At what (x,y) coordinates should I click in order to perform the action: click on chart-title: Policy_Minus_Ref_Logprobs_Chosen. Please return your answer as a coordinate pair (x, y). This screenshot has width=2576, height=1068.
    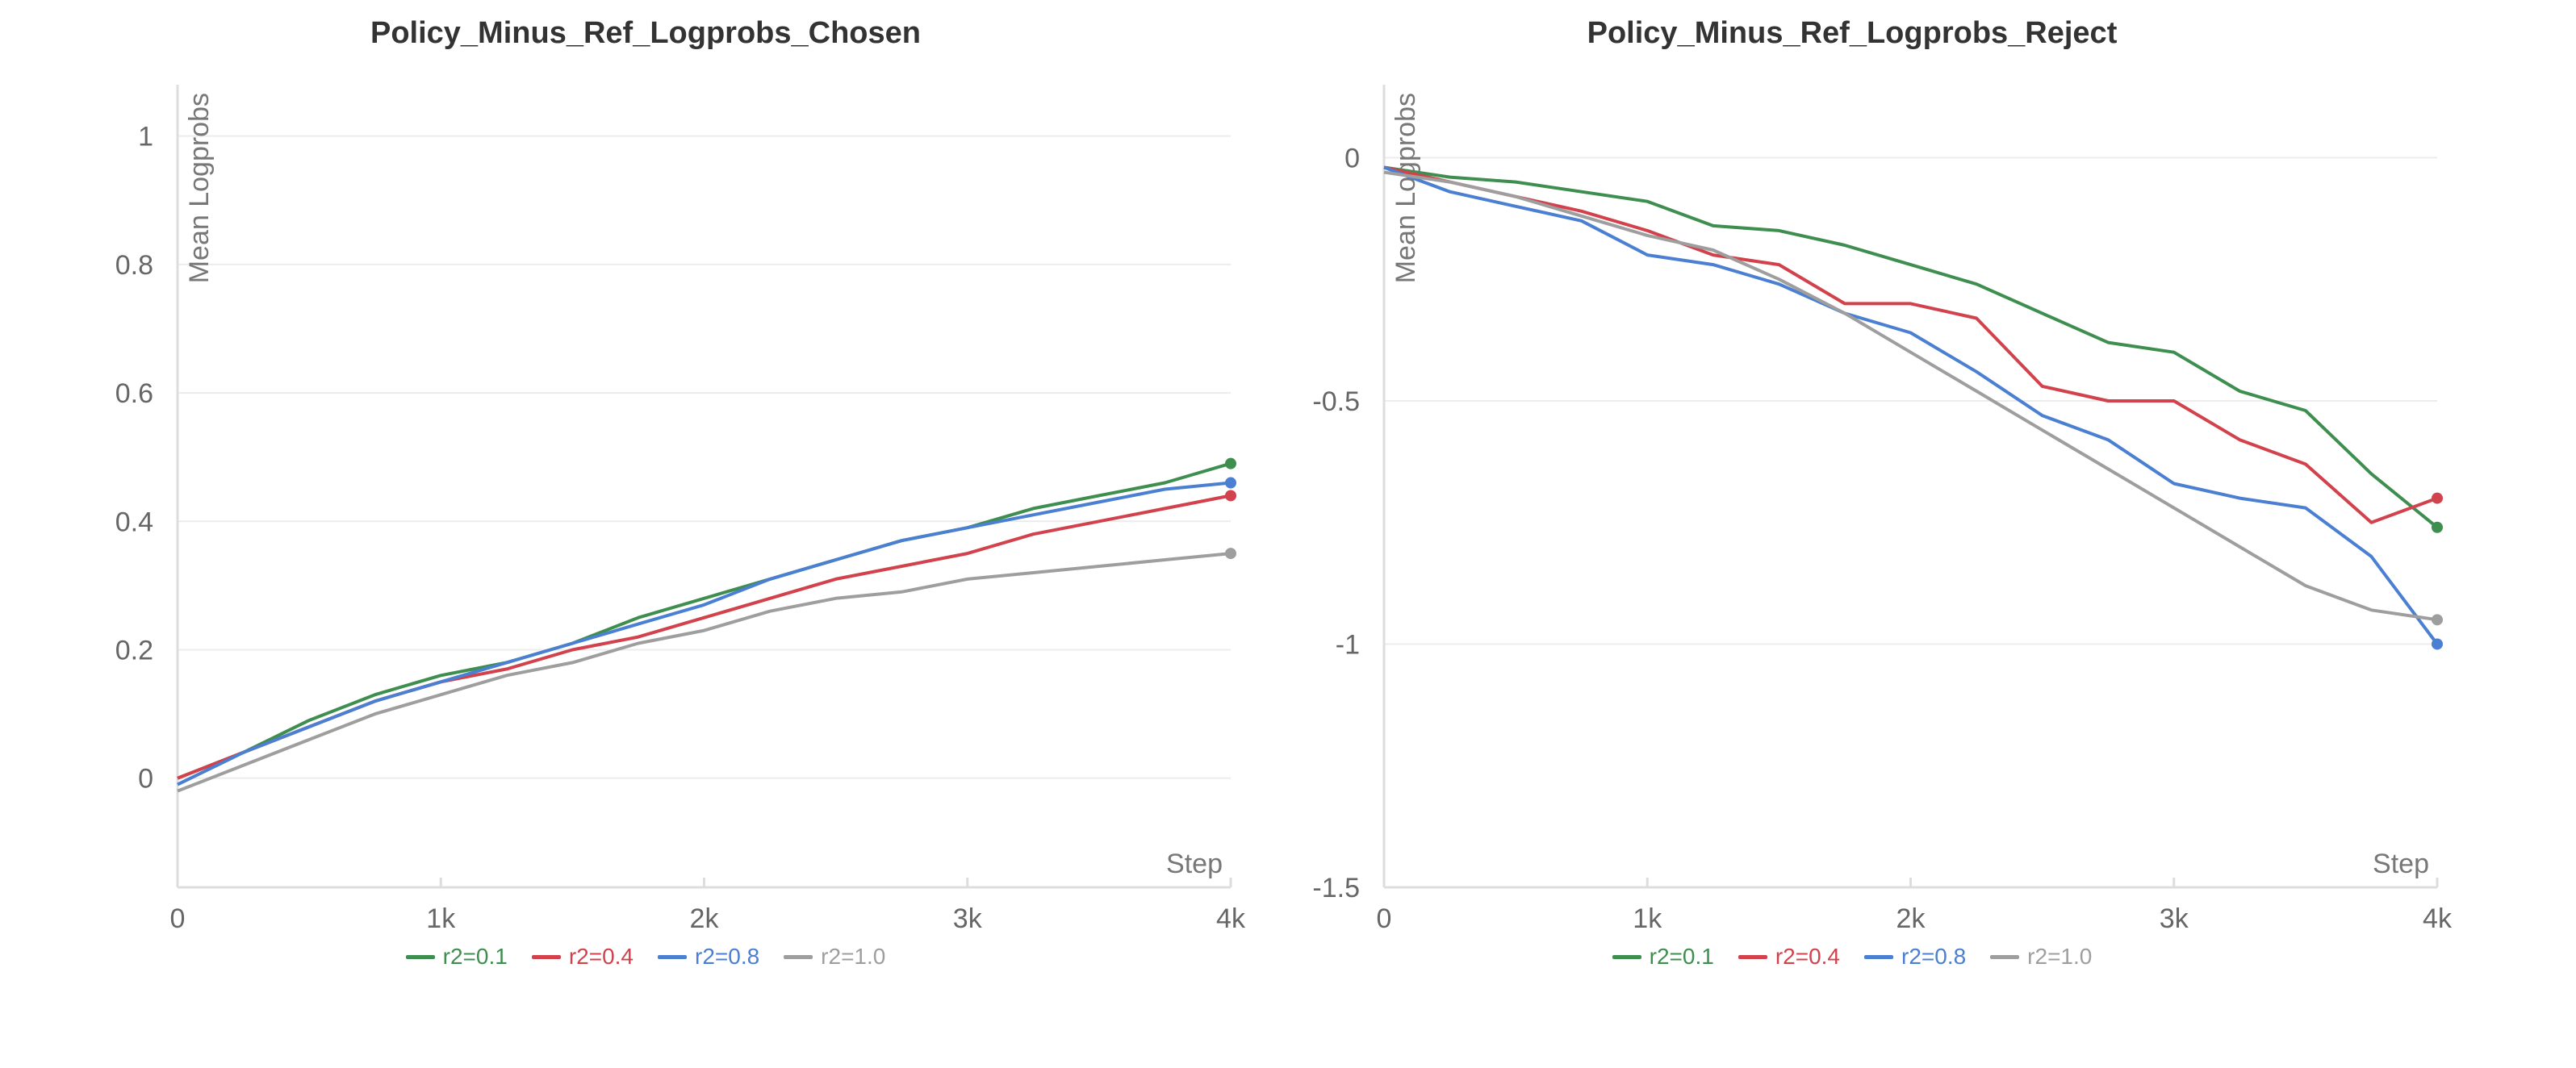
    Looking at the image, I should click on (645, 33).